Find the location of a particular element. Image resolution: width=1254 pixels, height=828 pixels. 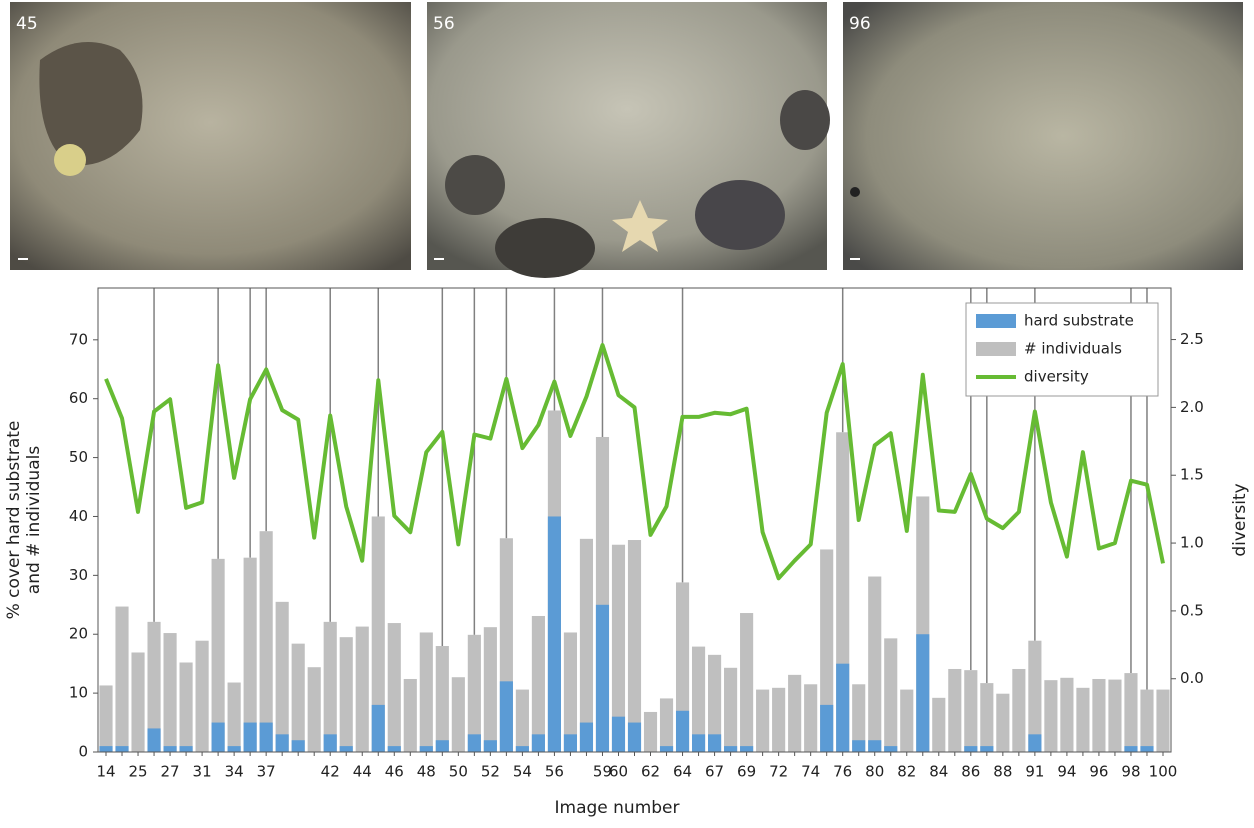

photo-label: 56 is located at coordinates (444, 24).